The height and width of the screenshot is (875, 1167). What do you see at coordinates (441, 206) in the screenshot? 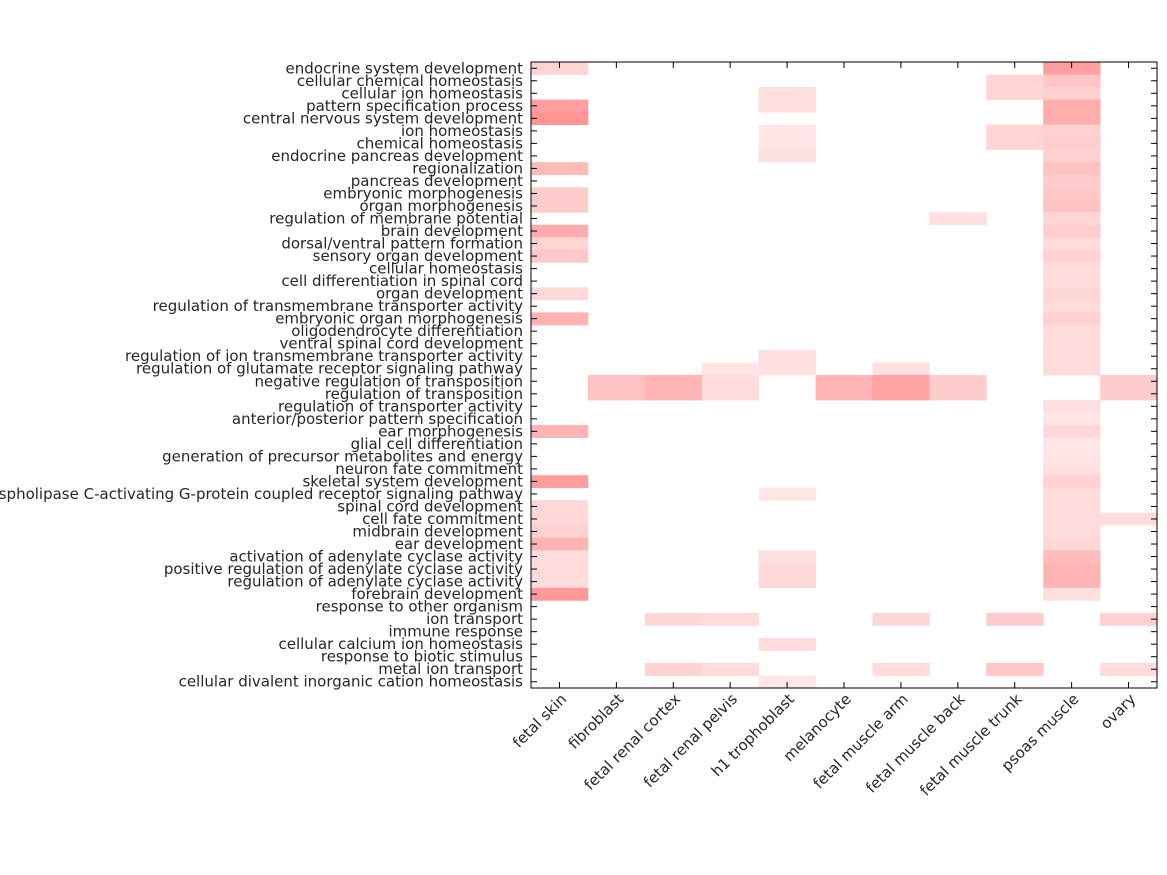
I see `y-tick-label: organ morphogenesis` at bounding box center [441, 206].